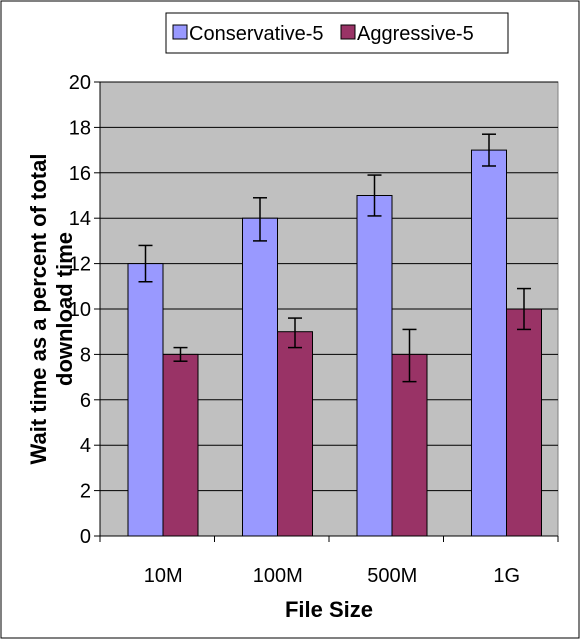  I want to click on y-tick-label: 4, so click(85, 446).